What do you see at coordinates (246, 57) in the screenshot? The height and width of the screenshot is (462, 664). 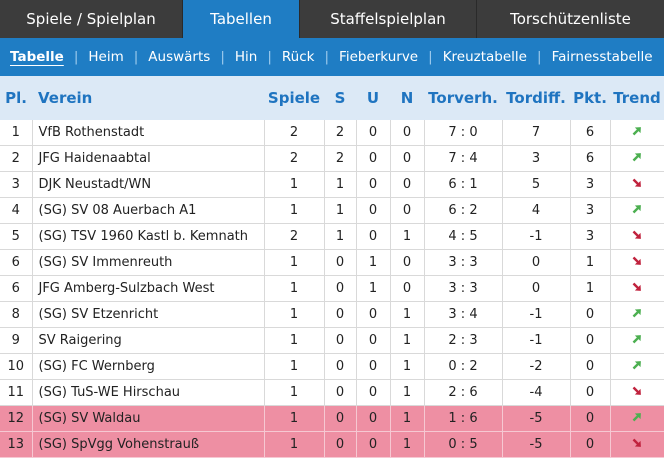 I see `subnav-hin: Hin` at bounding box center [246, 57].